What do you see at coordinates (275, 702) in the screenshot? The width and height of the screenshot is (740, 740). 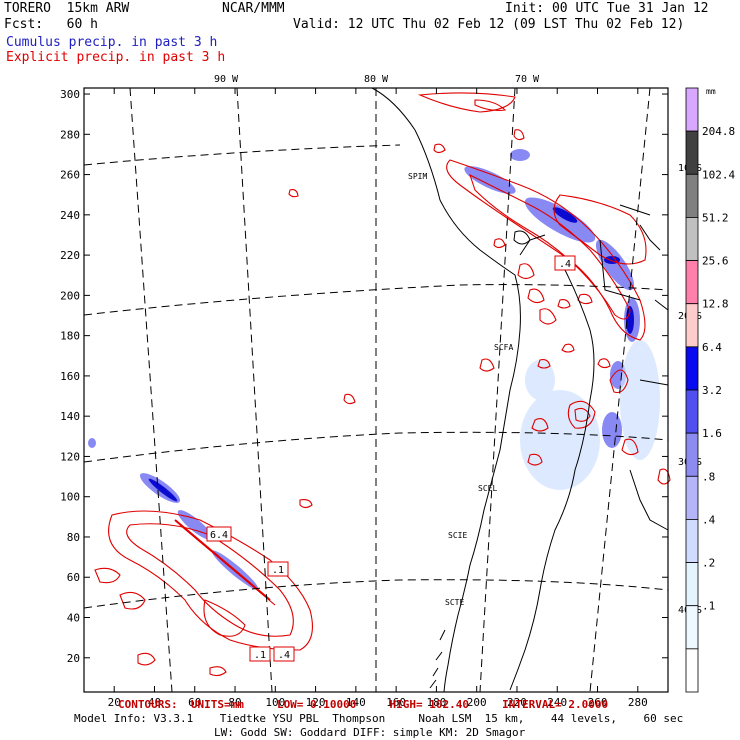 I see `x-tick-label: 100` at bounding box center [275, 702].